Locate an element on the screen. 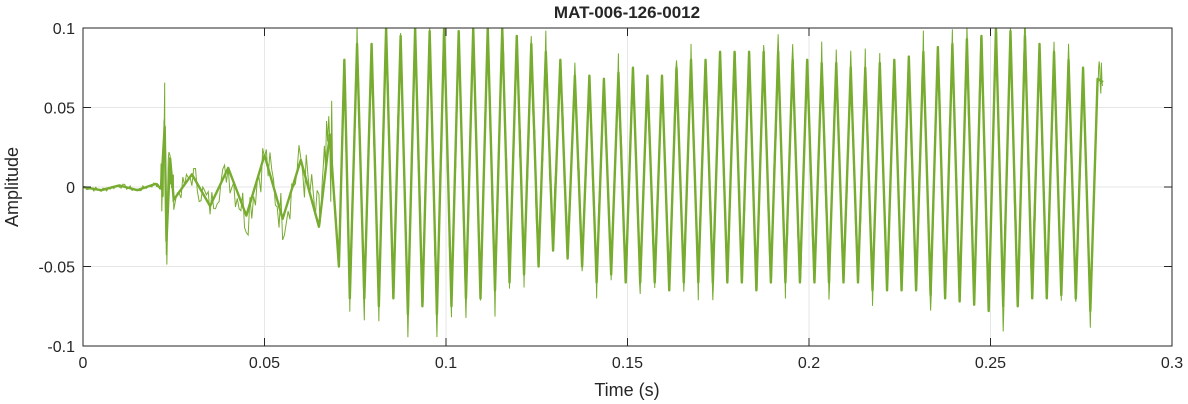  x-tick-label: 0.3 is located at coordinates (1172, 363).